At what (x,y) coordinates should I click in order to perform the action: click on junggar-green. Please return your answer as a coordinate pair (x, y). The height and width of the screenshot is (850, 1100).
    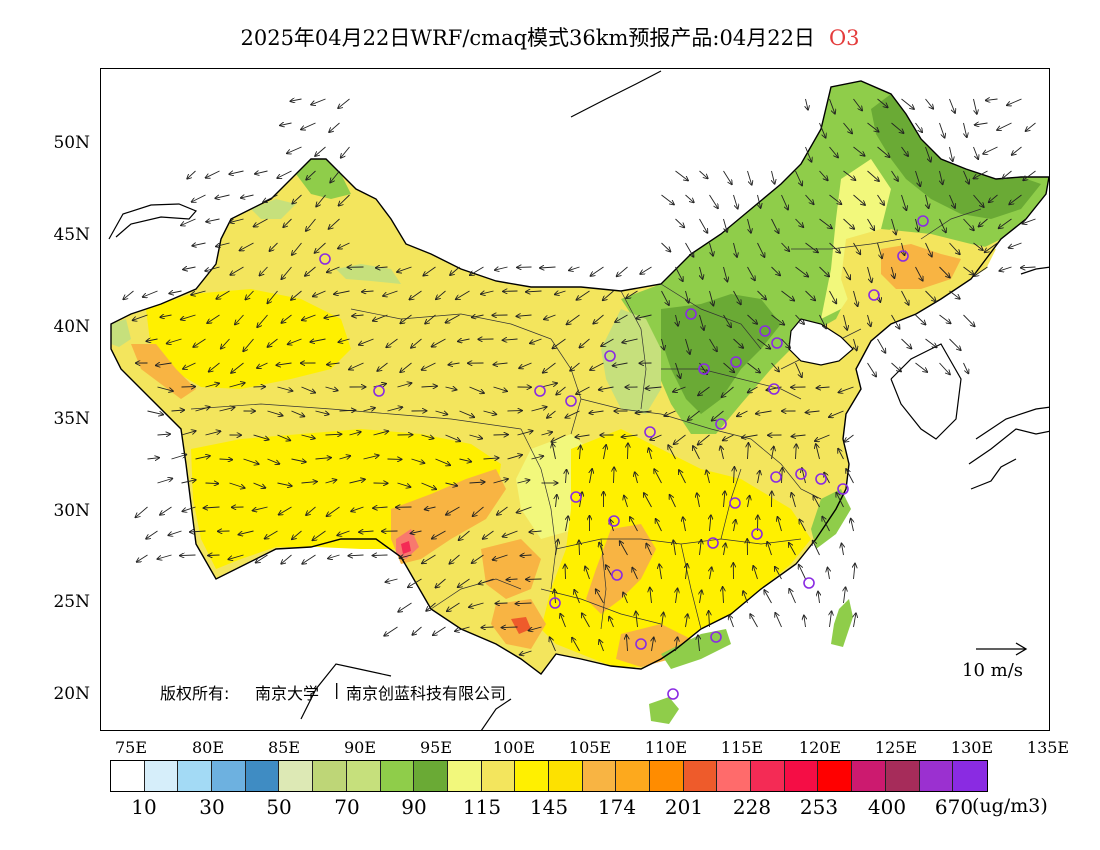
    Looking at the image, I should click on (323, 179).